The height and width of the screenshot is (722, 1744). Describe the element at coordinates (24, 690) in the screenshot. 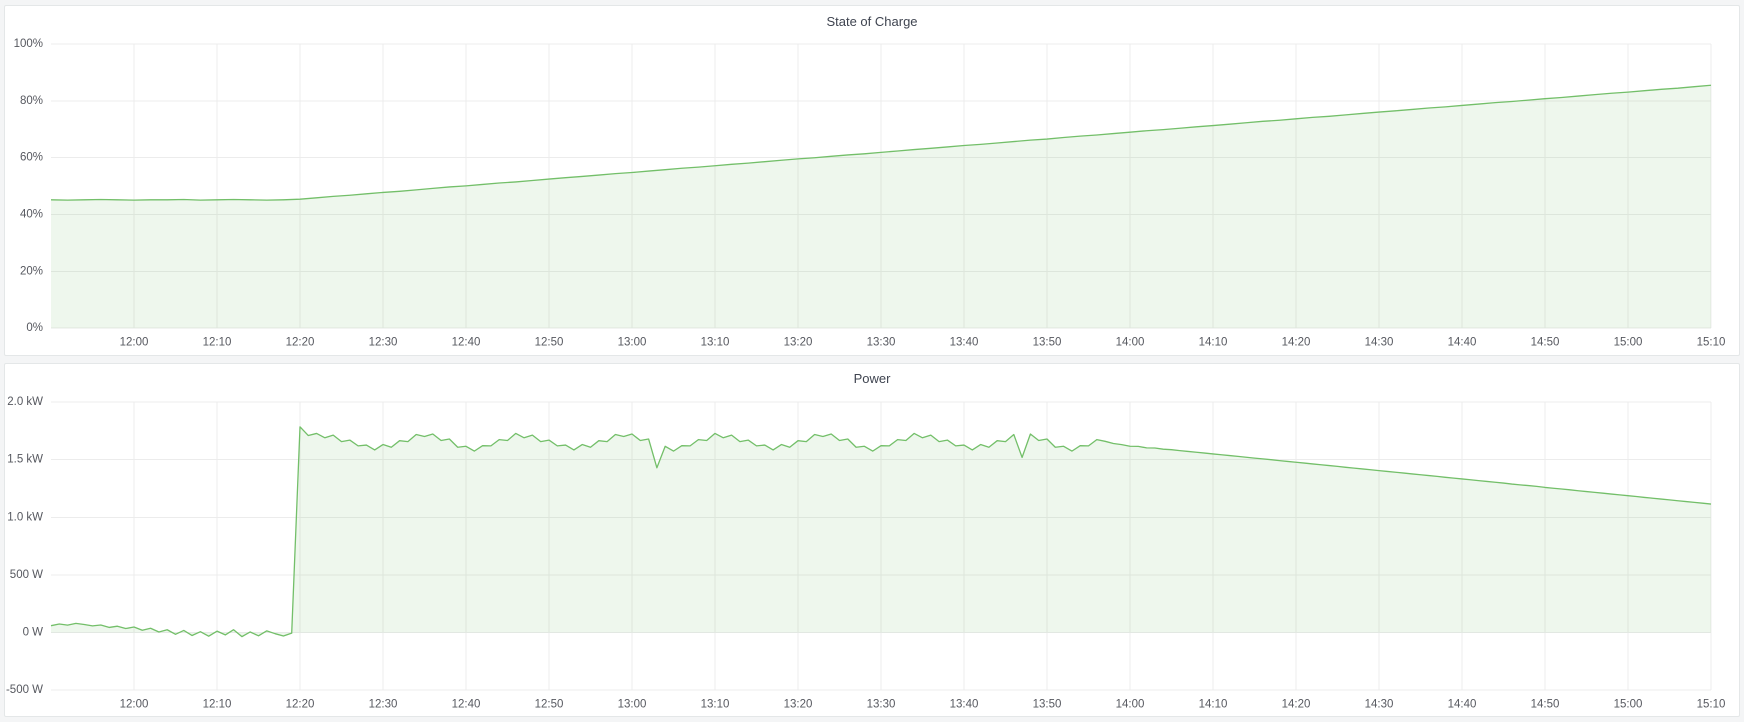

I see `svg-text: -500 W` at that location.